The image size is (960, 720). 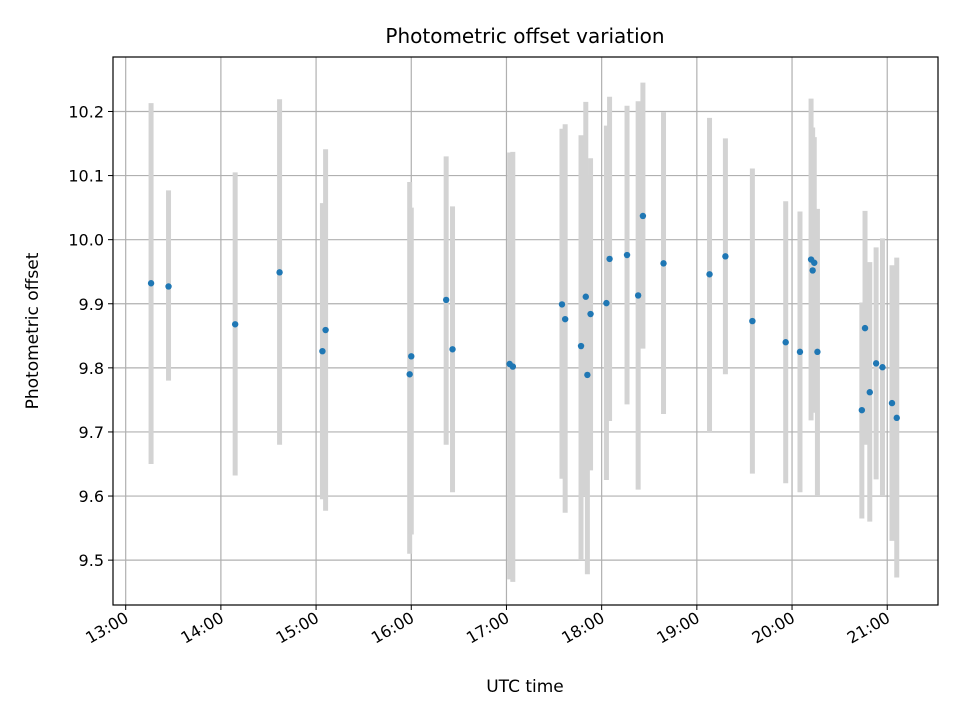 I want to click on y-tick-label: 10.1, so click(x=86, y=176).